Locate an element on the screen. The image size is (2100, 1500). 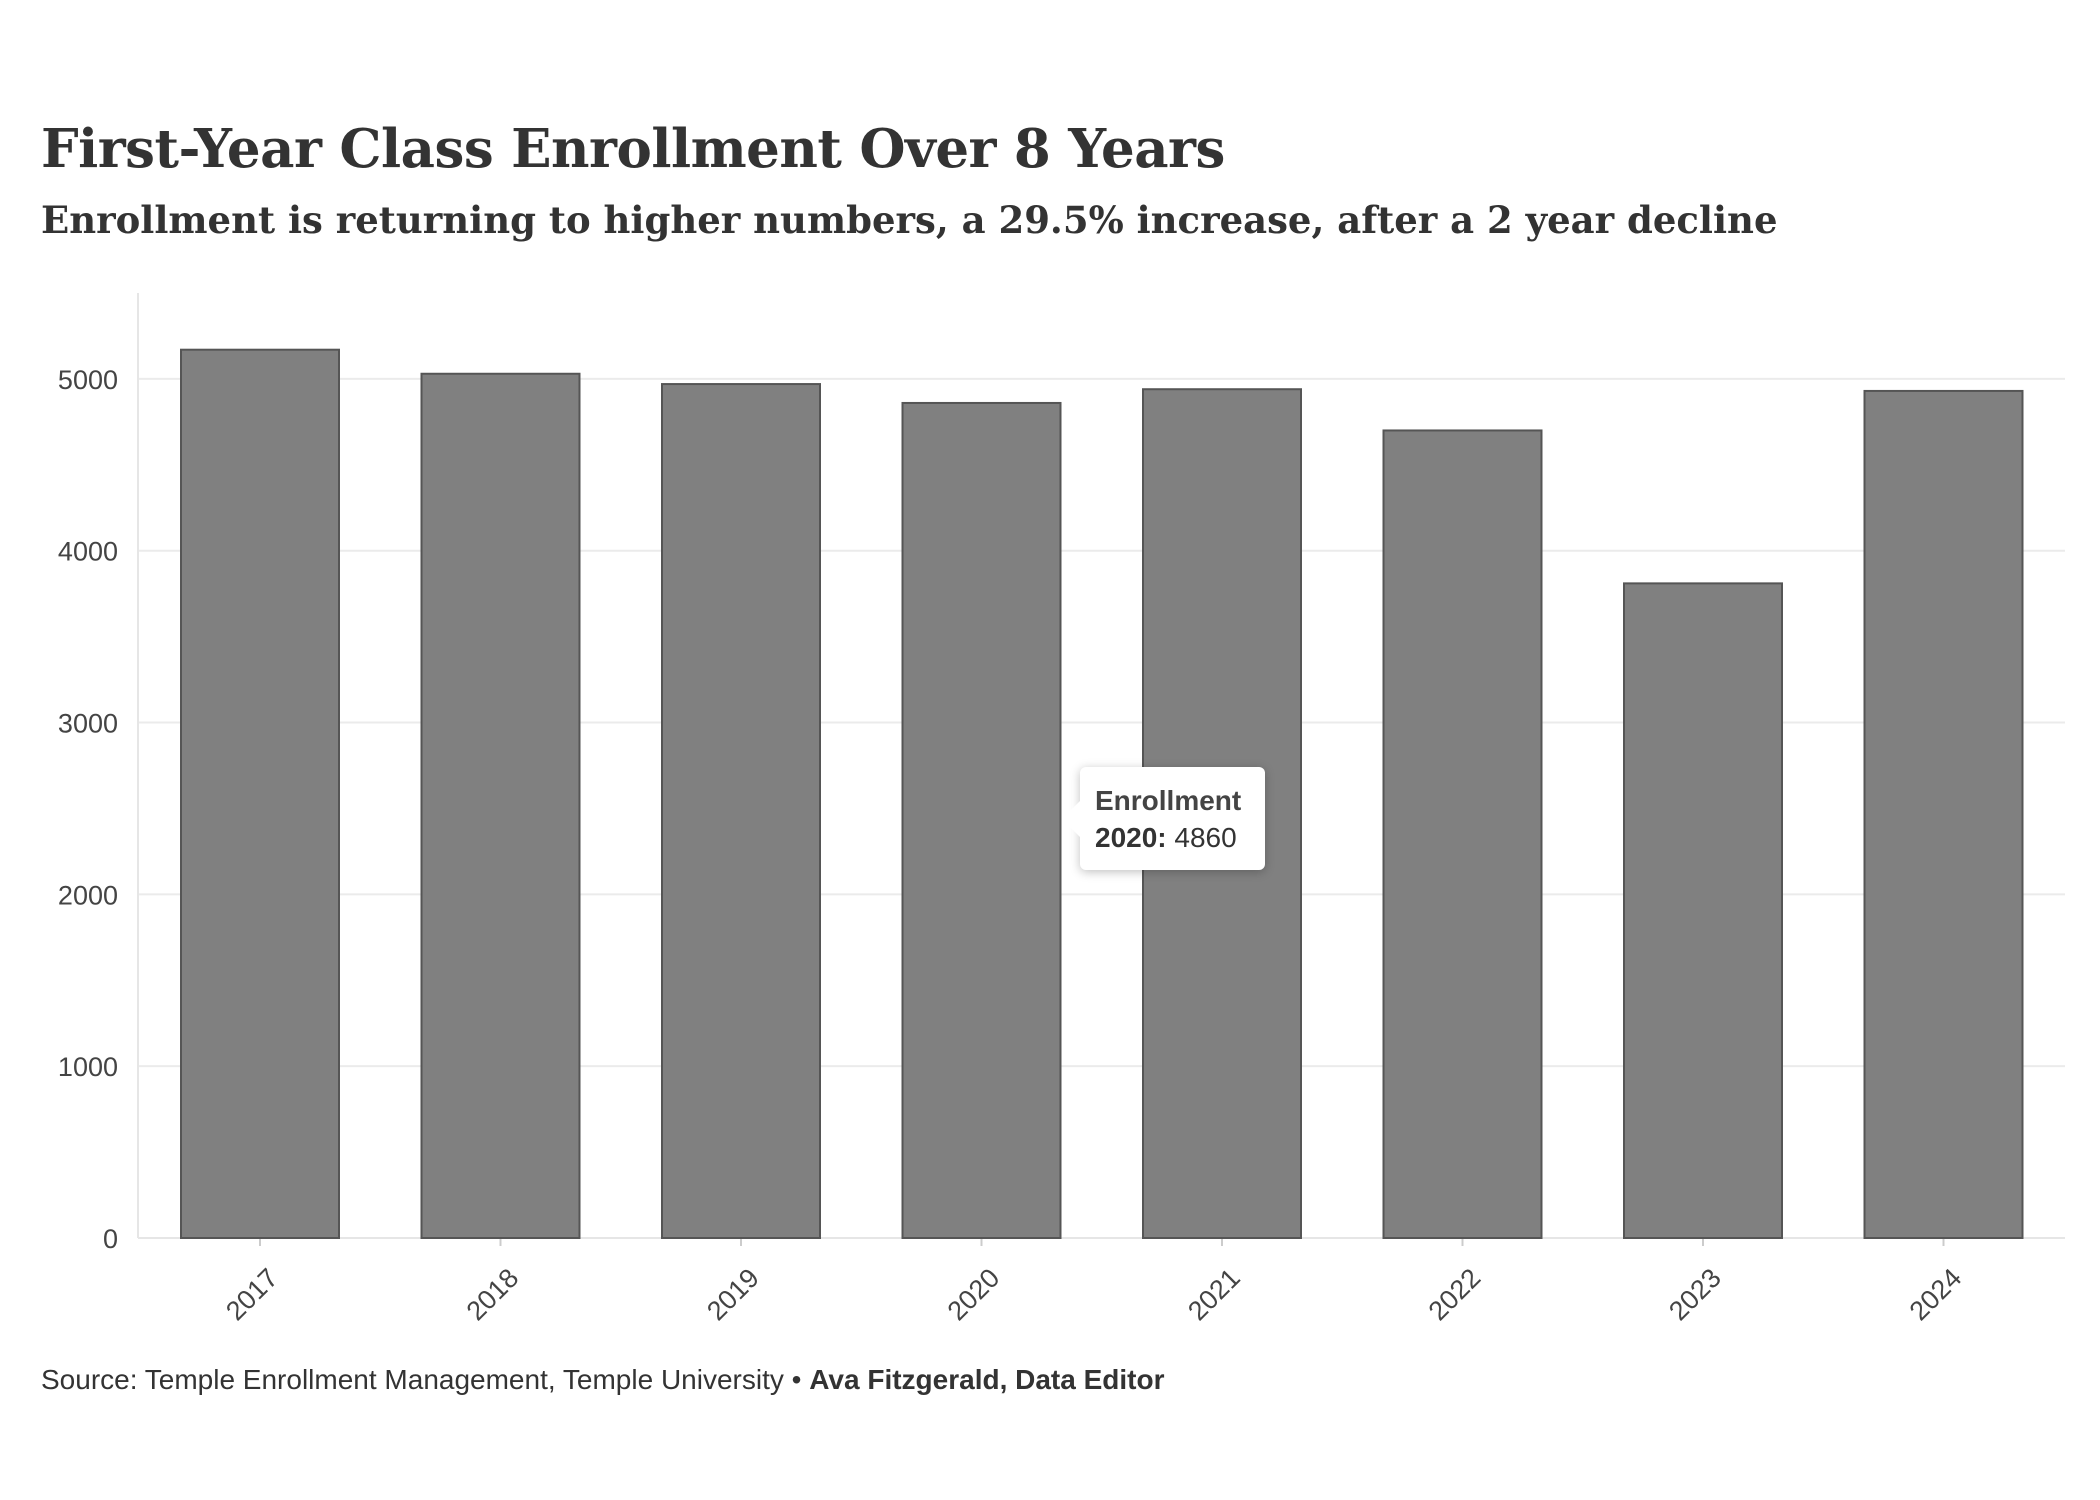
x-tick-label: 2023 is located at coordinates (1695, 1295).